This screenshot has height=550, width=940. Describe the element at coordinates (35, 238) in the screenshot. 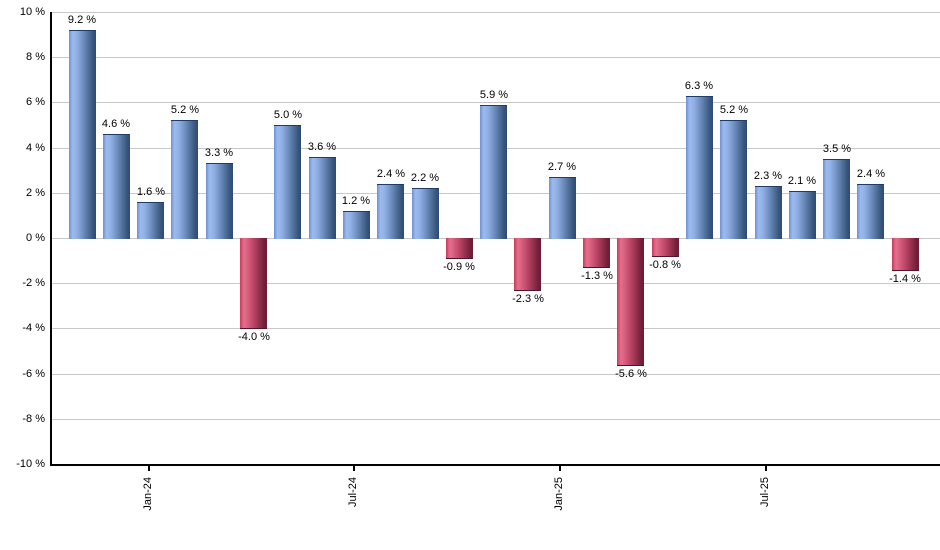

I see `y-axis-tick-label: 0 %` at that location.